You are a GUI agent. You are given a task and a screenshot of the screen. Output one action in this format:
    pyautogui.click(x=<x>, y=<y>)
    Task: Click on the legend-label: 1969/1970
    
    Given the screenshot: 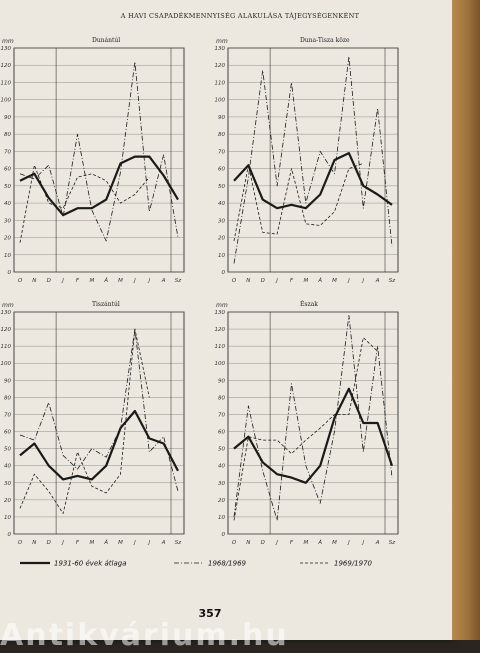 What is the action you would take?
    pyautogui.click(x=353, y=564)
    